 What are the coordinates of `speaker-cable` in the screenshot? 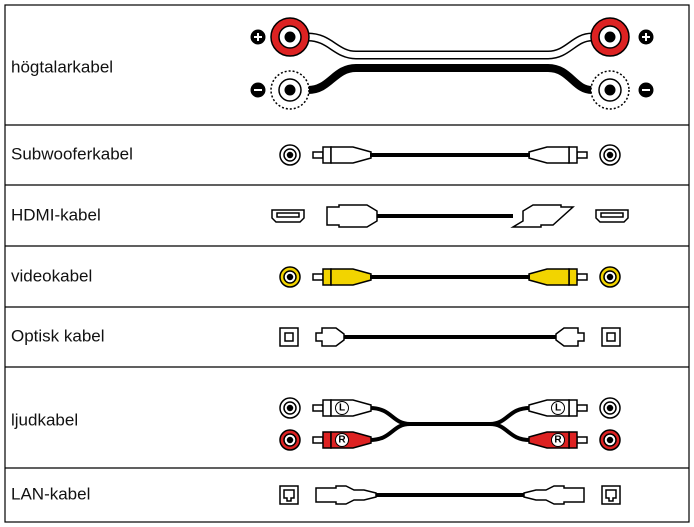 It's located at (452, 63).